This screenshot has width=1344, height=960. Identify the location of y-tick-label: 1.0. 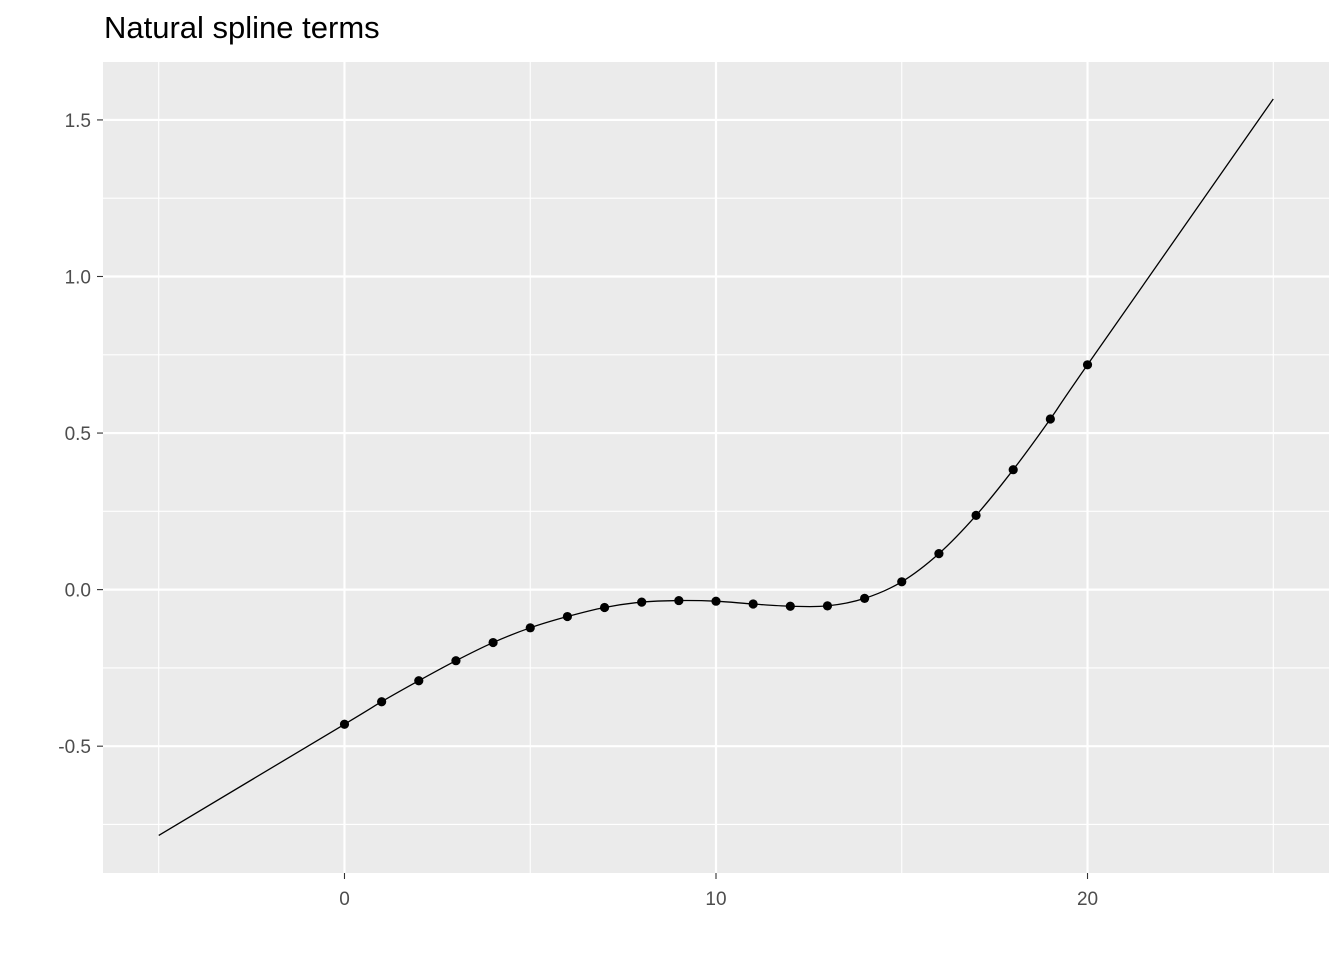
(78, 277).